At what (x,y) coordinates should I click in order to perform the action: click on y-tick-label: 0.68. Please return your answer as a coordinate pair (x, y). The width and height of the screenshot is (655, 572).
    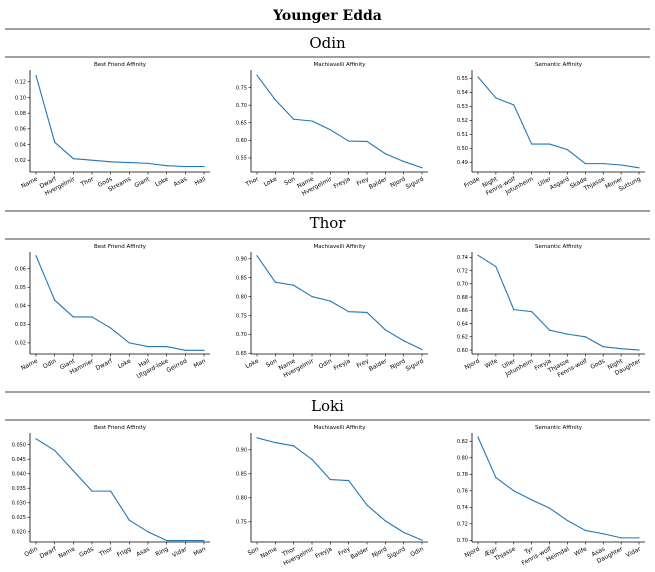
    Looking at the image, I should click on (462, 298).